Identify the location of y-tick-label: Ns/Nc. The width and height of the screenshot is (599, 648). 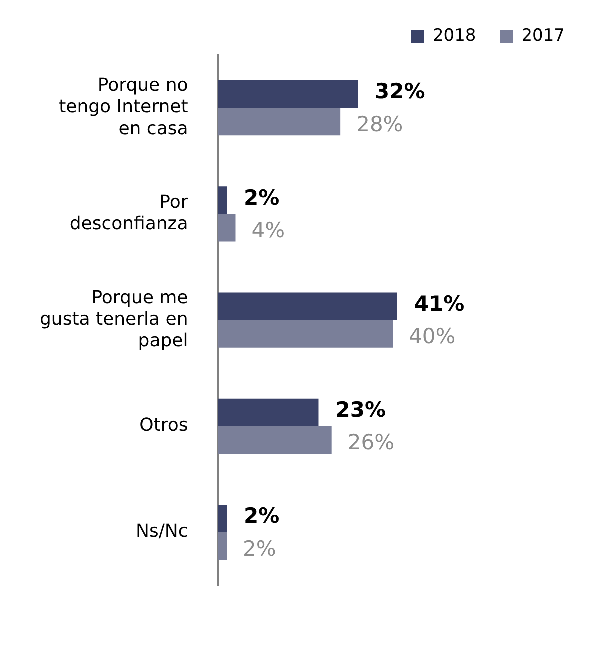
(162, 531).